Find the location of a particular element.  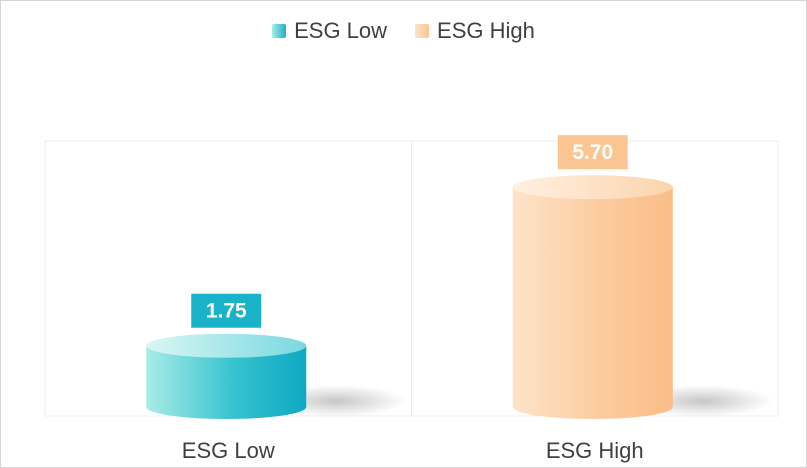

category-label-esg-low: ESG Low is located at coordinates (228, 450).